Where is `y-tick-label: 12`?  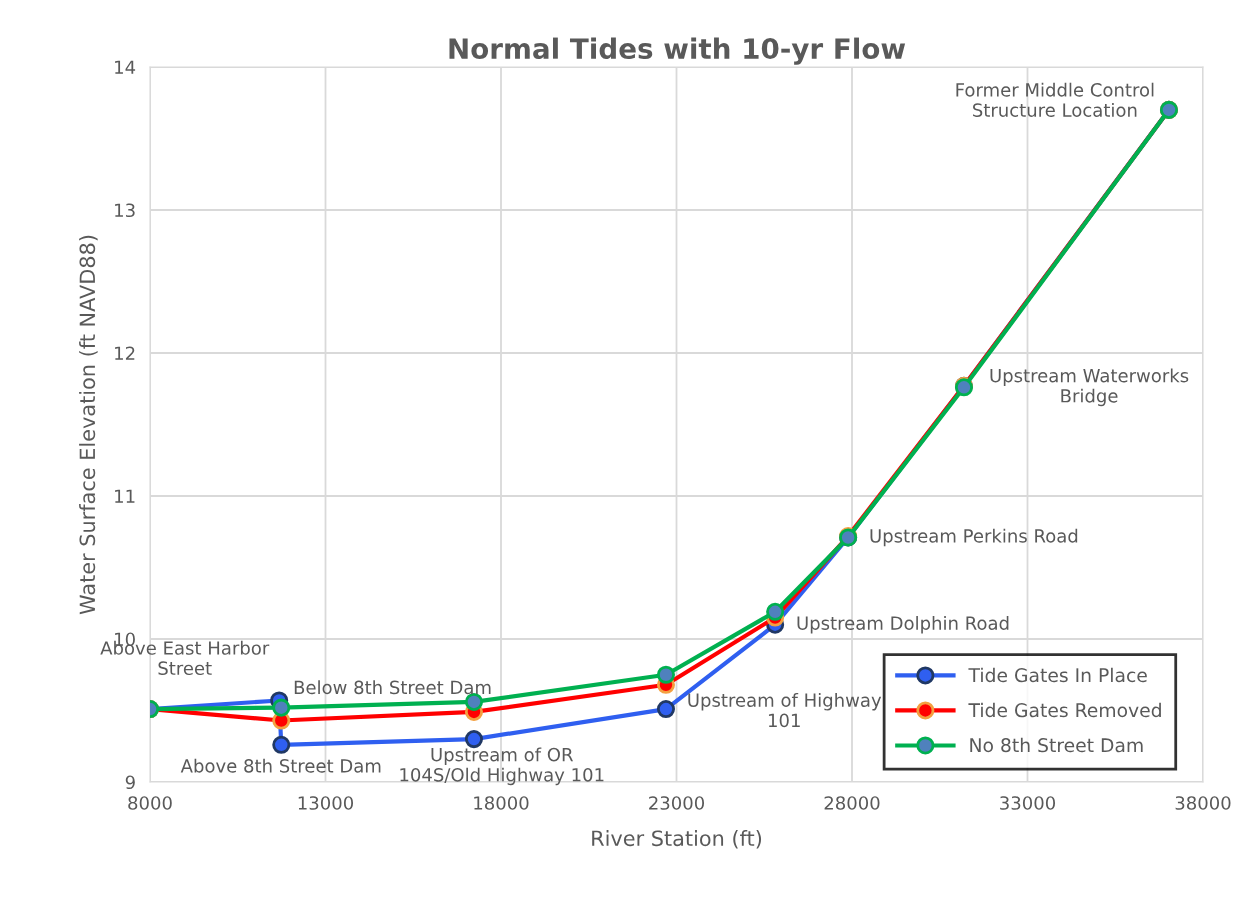
y-tick-label: 12 is located at coordinates (125, 353).